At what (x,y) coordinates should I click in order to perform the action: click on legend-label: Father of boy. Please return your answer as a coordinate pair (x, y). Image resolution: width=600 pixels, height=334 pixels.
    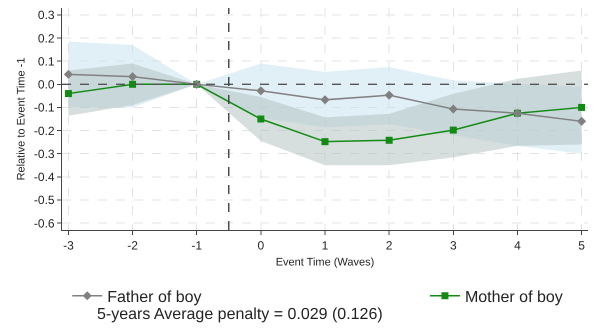
    Looking at the image, I should click on (154, 297).